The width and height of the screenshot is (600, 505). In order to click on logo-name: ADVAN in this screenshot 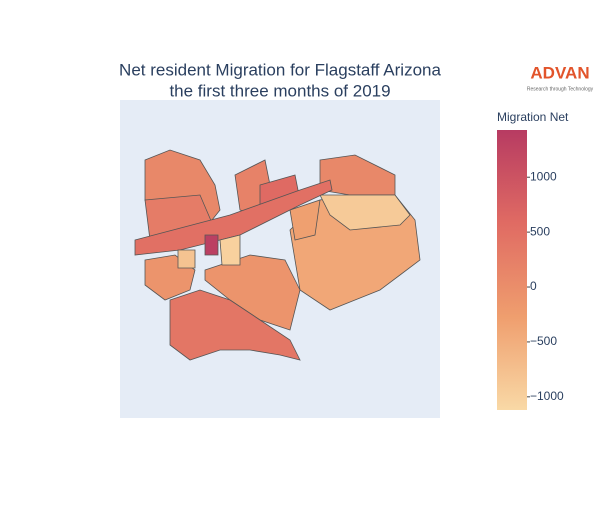, I will do `click(559, 72)`.